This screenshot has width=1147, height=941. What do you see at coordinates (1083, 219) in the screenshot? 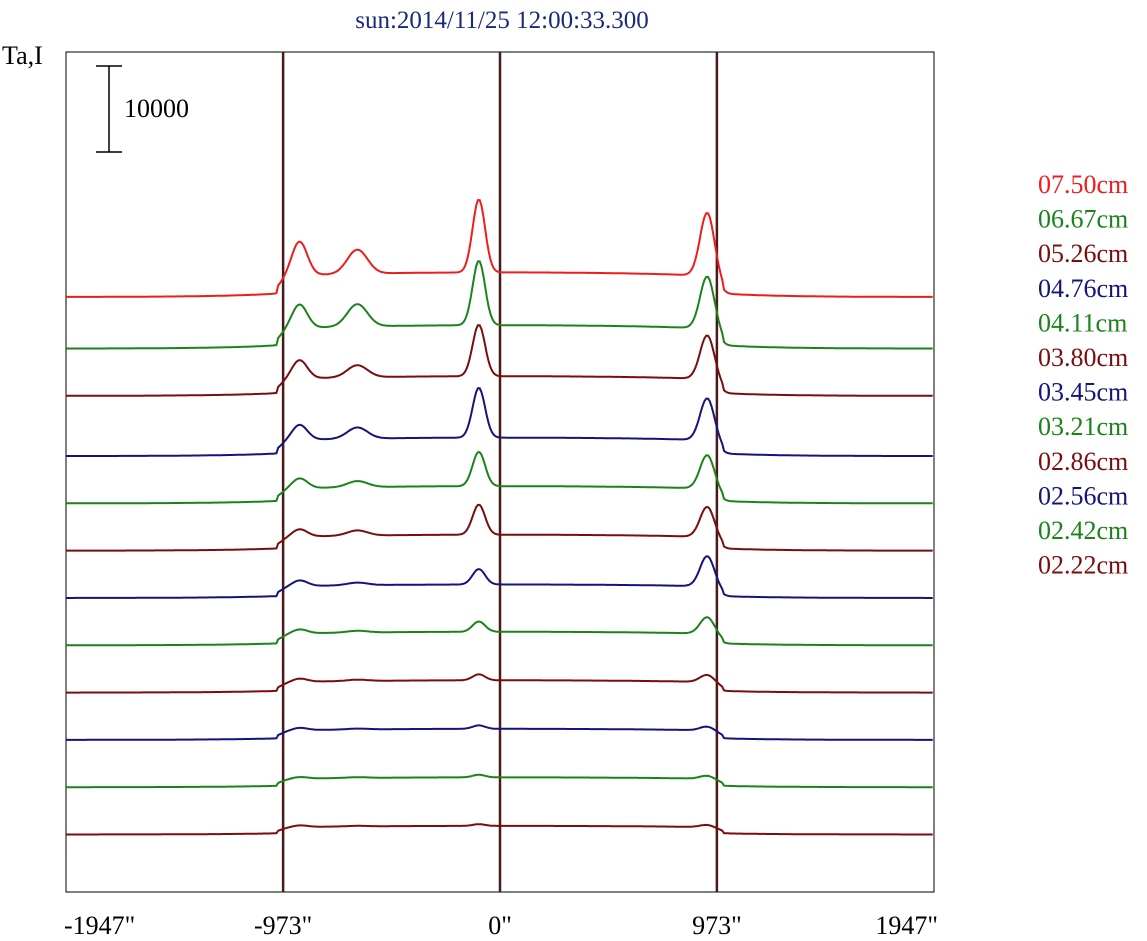
I see `legend-entry-1: 06.67cm` at bounding box center [1083, 219].